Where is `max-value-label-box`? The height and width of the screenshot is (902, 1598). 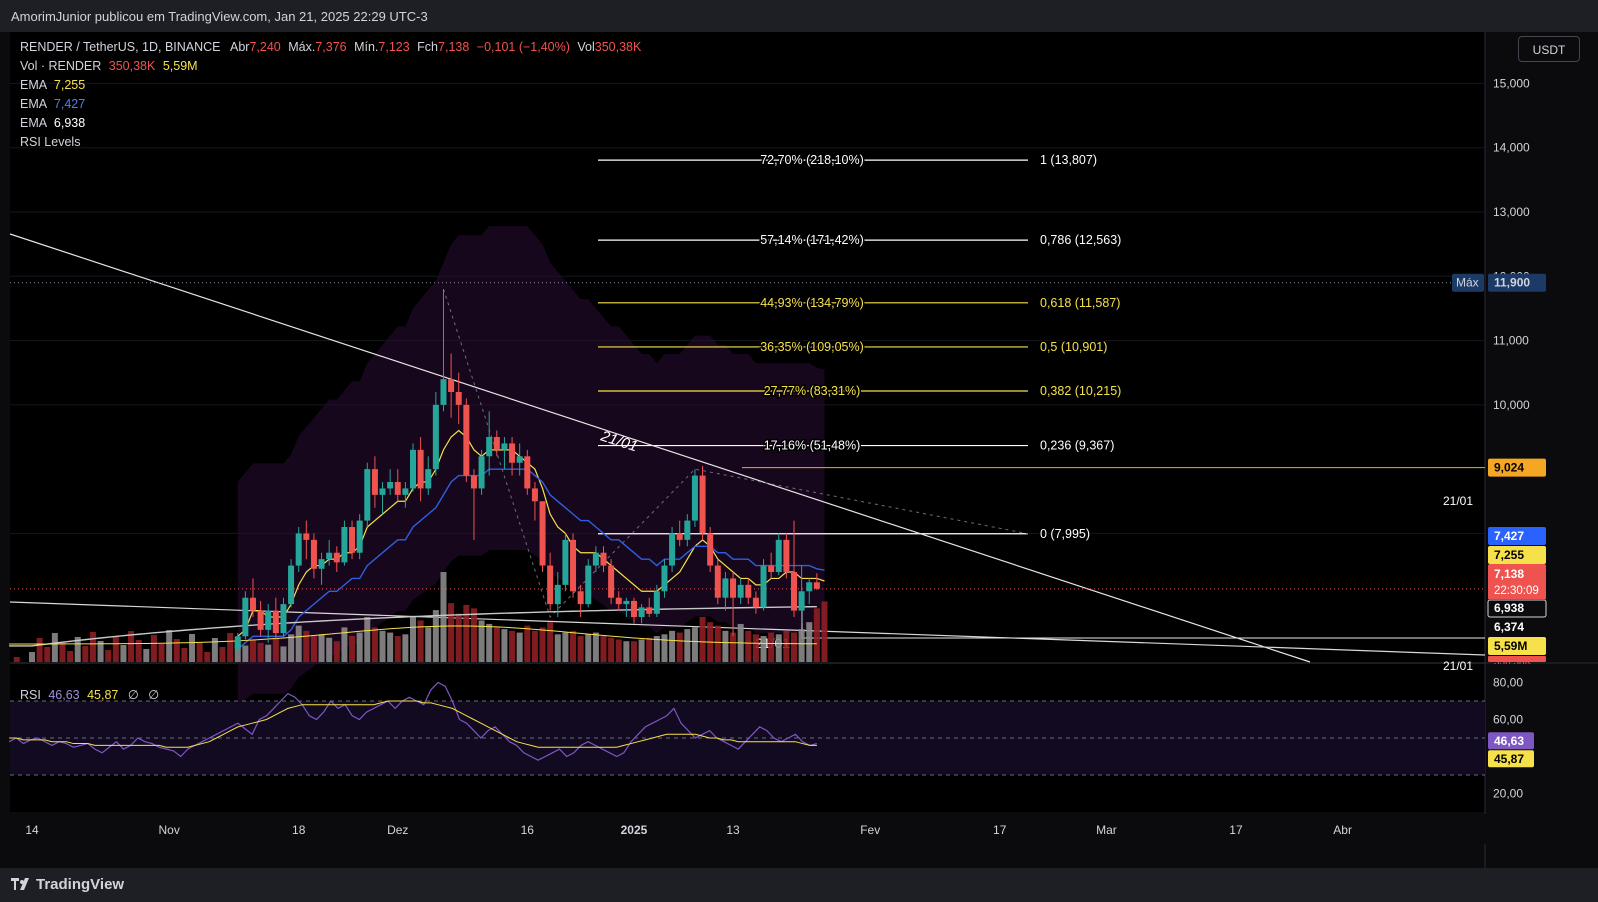
max-value-label-box is located at coordinates (1517, 282).